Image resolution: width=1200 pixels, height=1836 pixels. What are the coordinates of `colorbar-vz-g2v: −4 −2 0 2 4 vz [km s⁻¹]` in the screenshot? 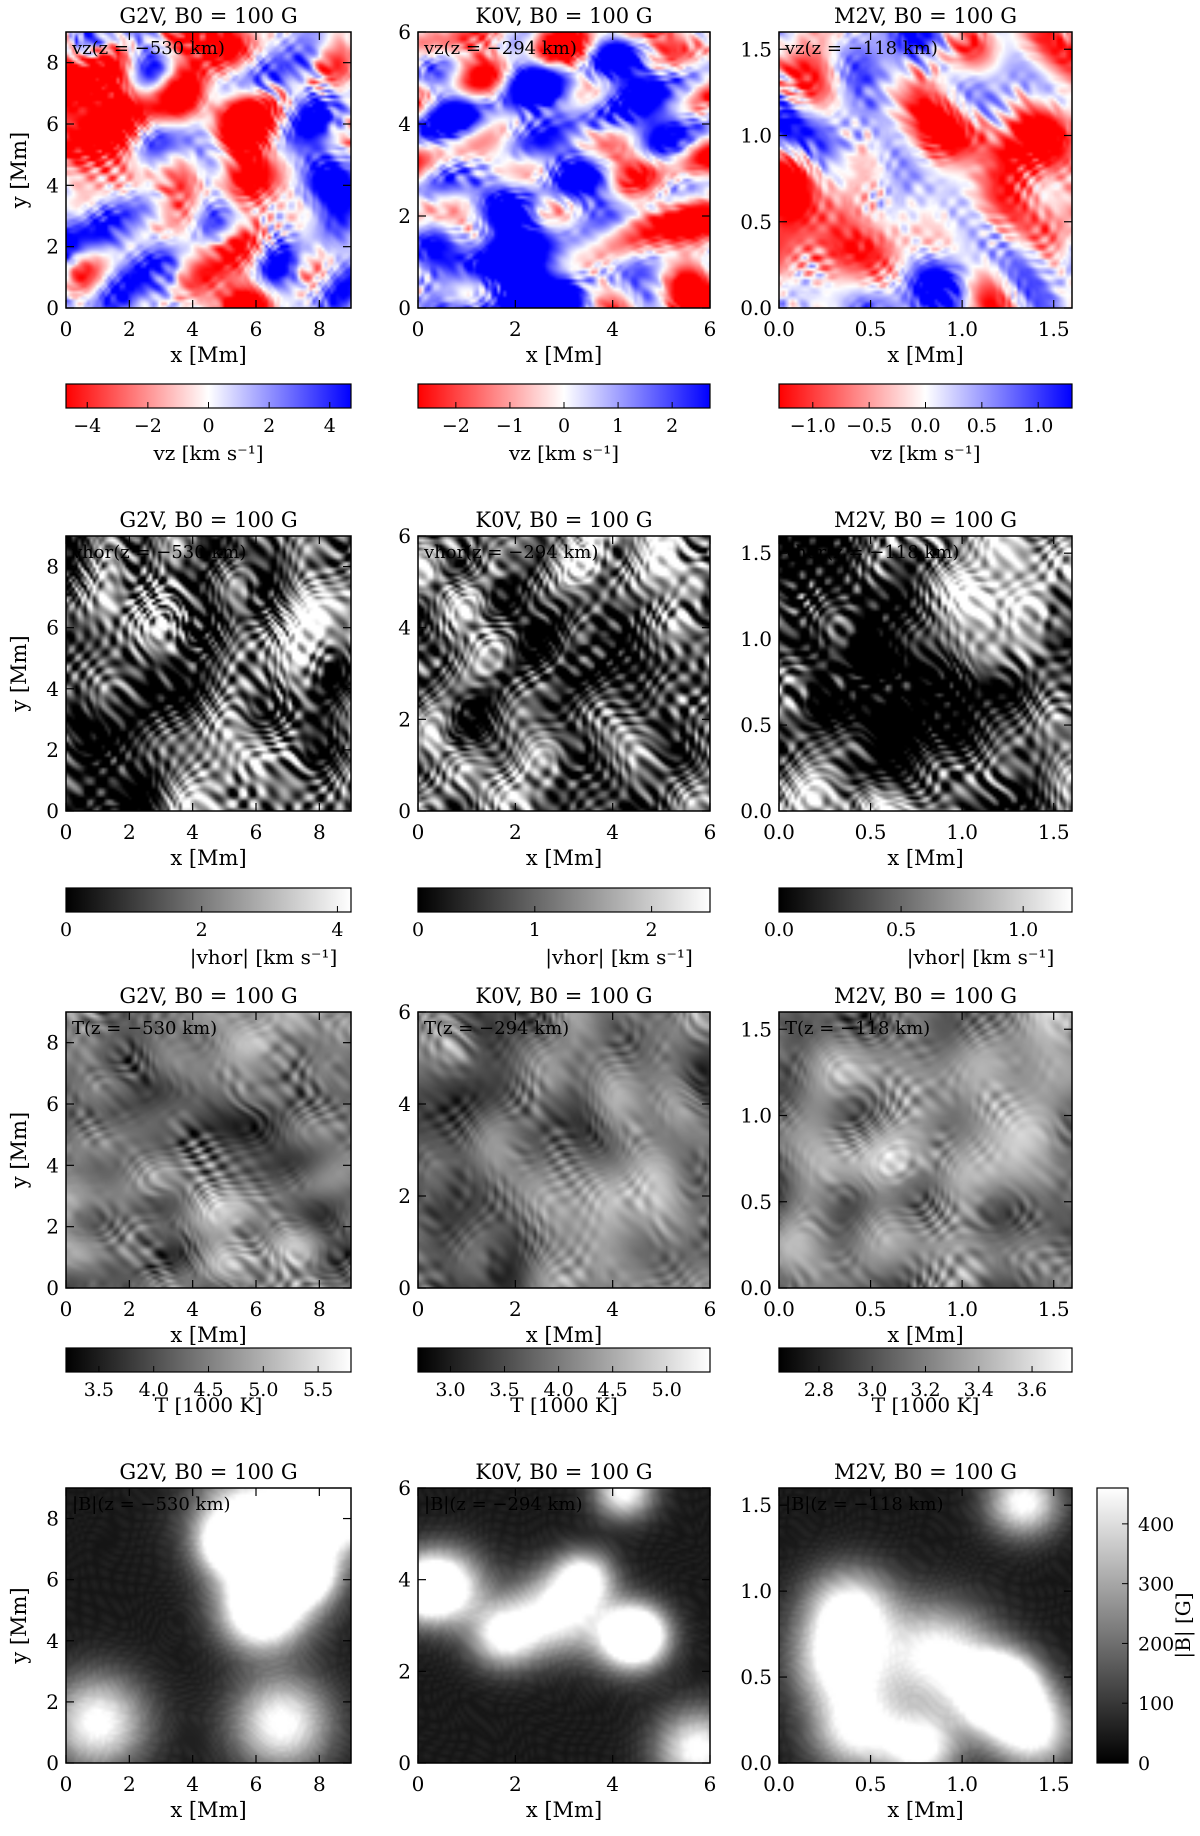 It's located at (208, 424).